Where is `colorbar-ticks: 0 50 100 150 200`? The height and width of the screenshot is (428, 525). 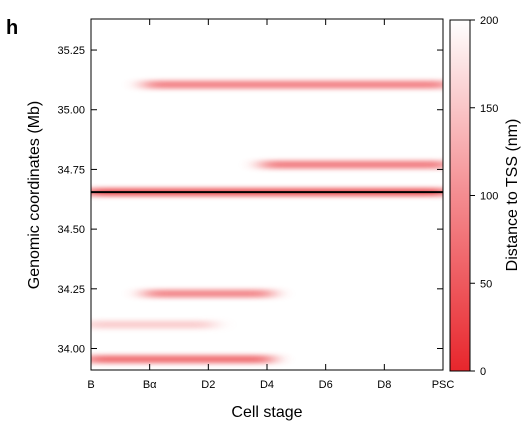
colorbar-ticks: 0 50 100 150 200 is located at coordinates (484, 196).